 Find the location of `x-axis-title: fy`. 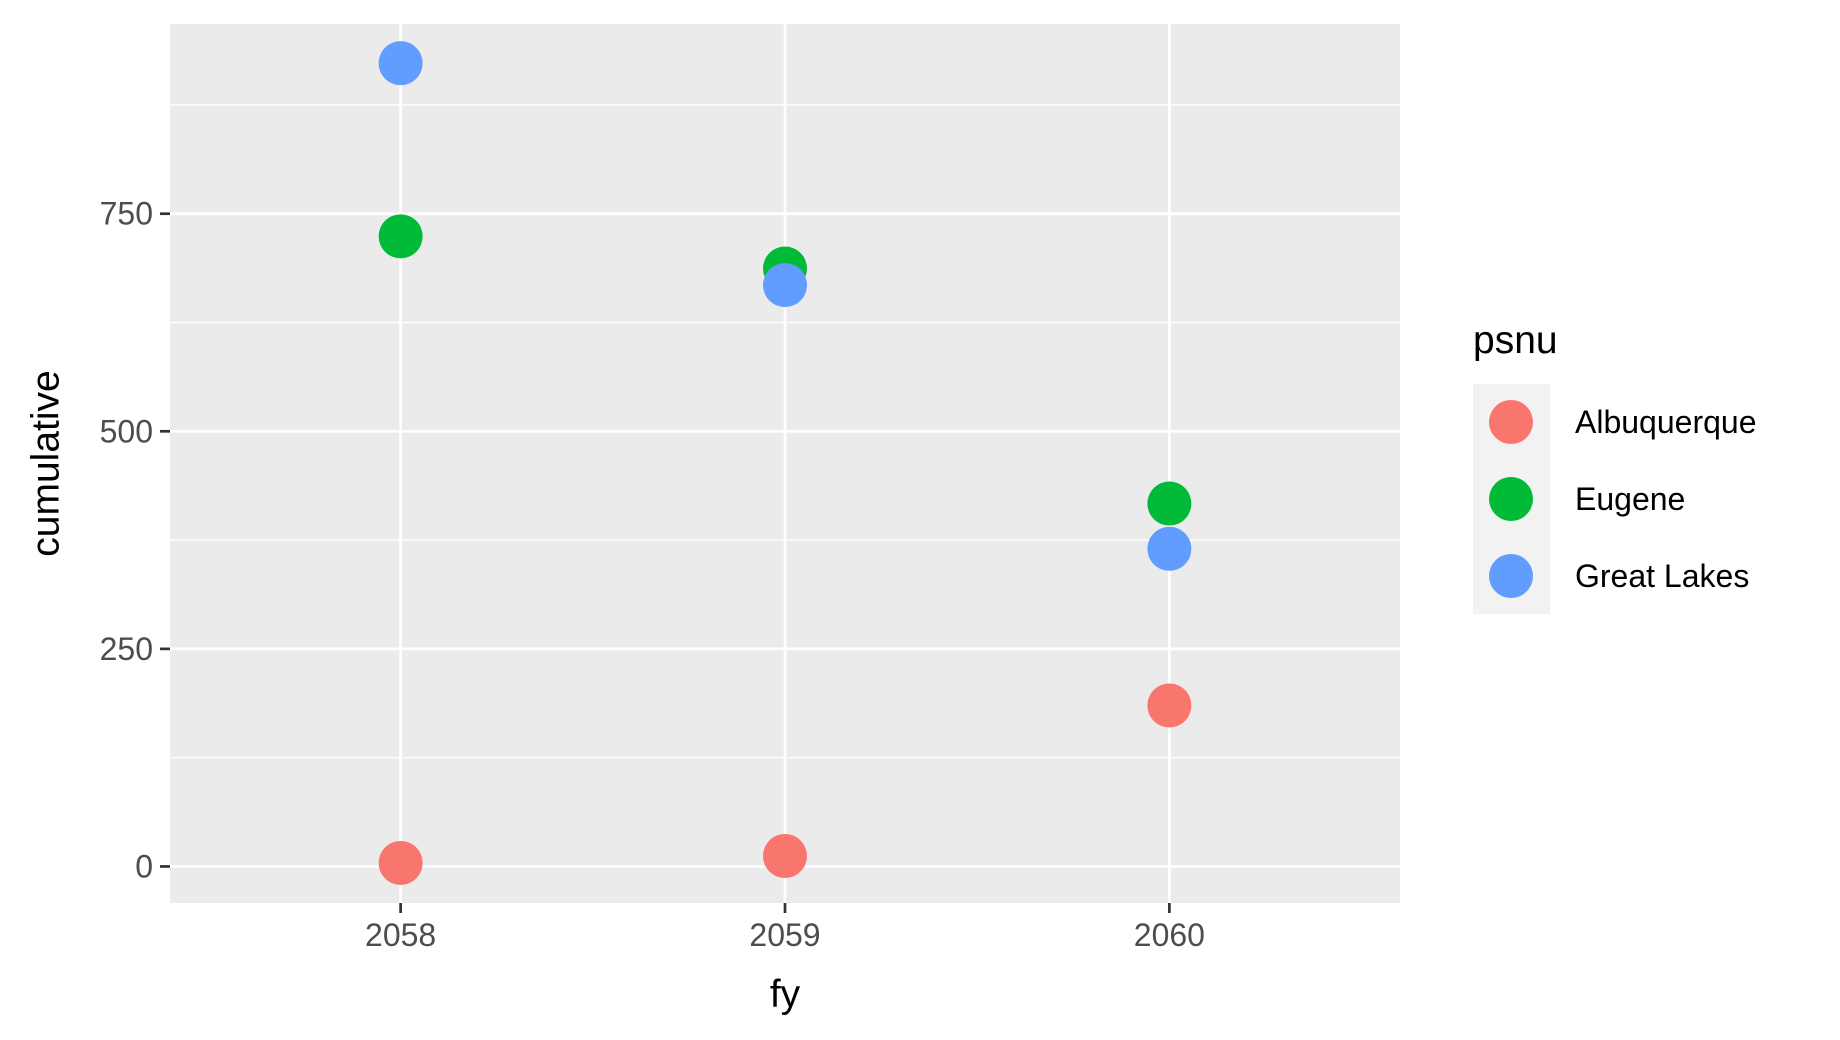

x-axis-title: fy is located at coordinates (785, 994).